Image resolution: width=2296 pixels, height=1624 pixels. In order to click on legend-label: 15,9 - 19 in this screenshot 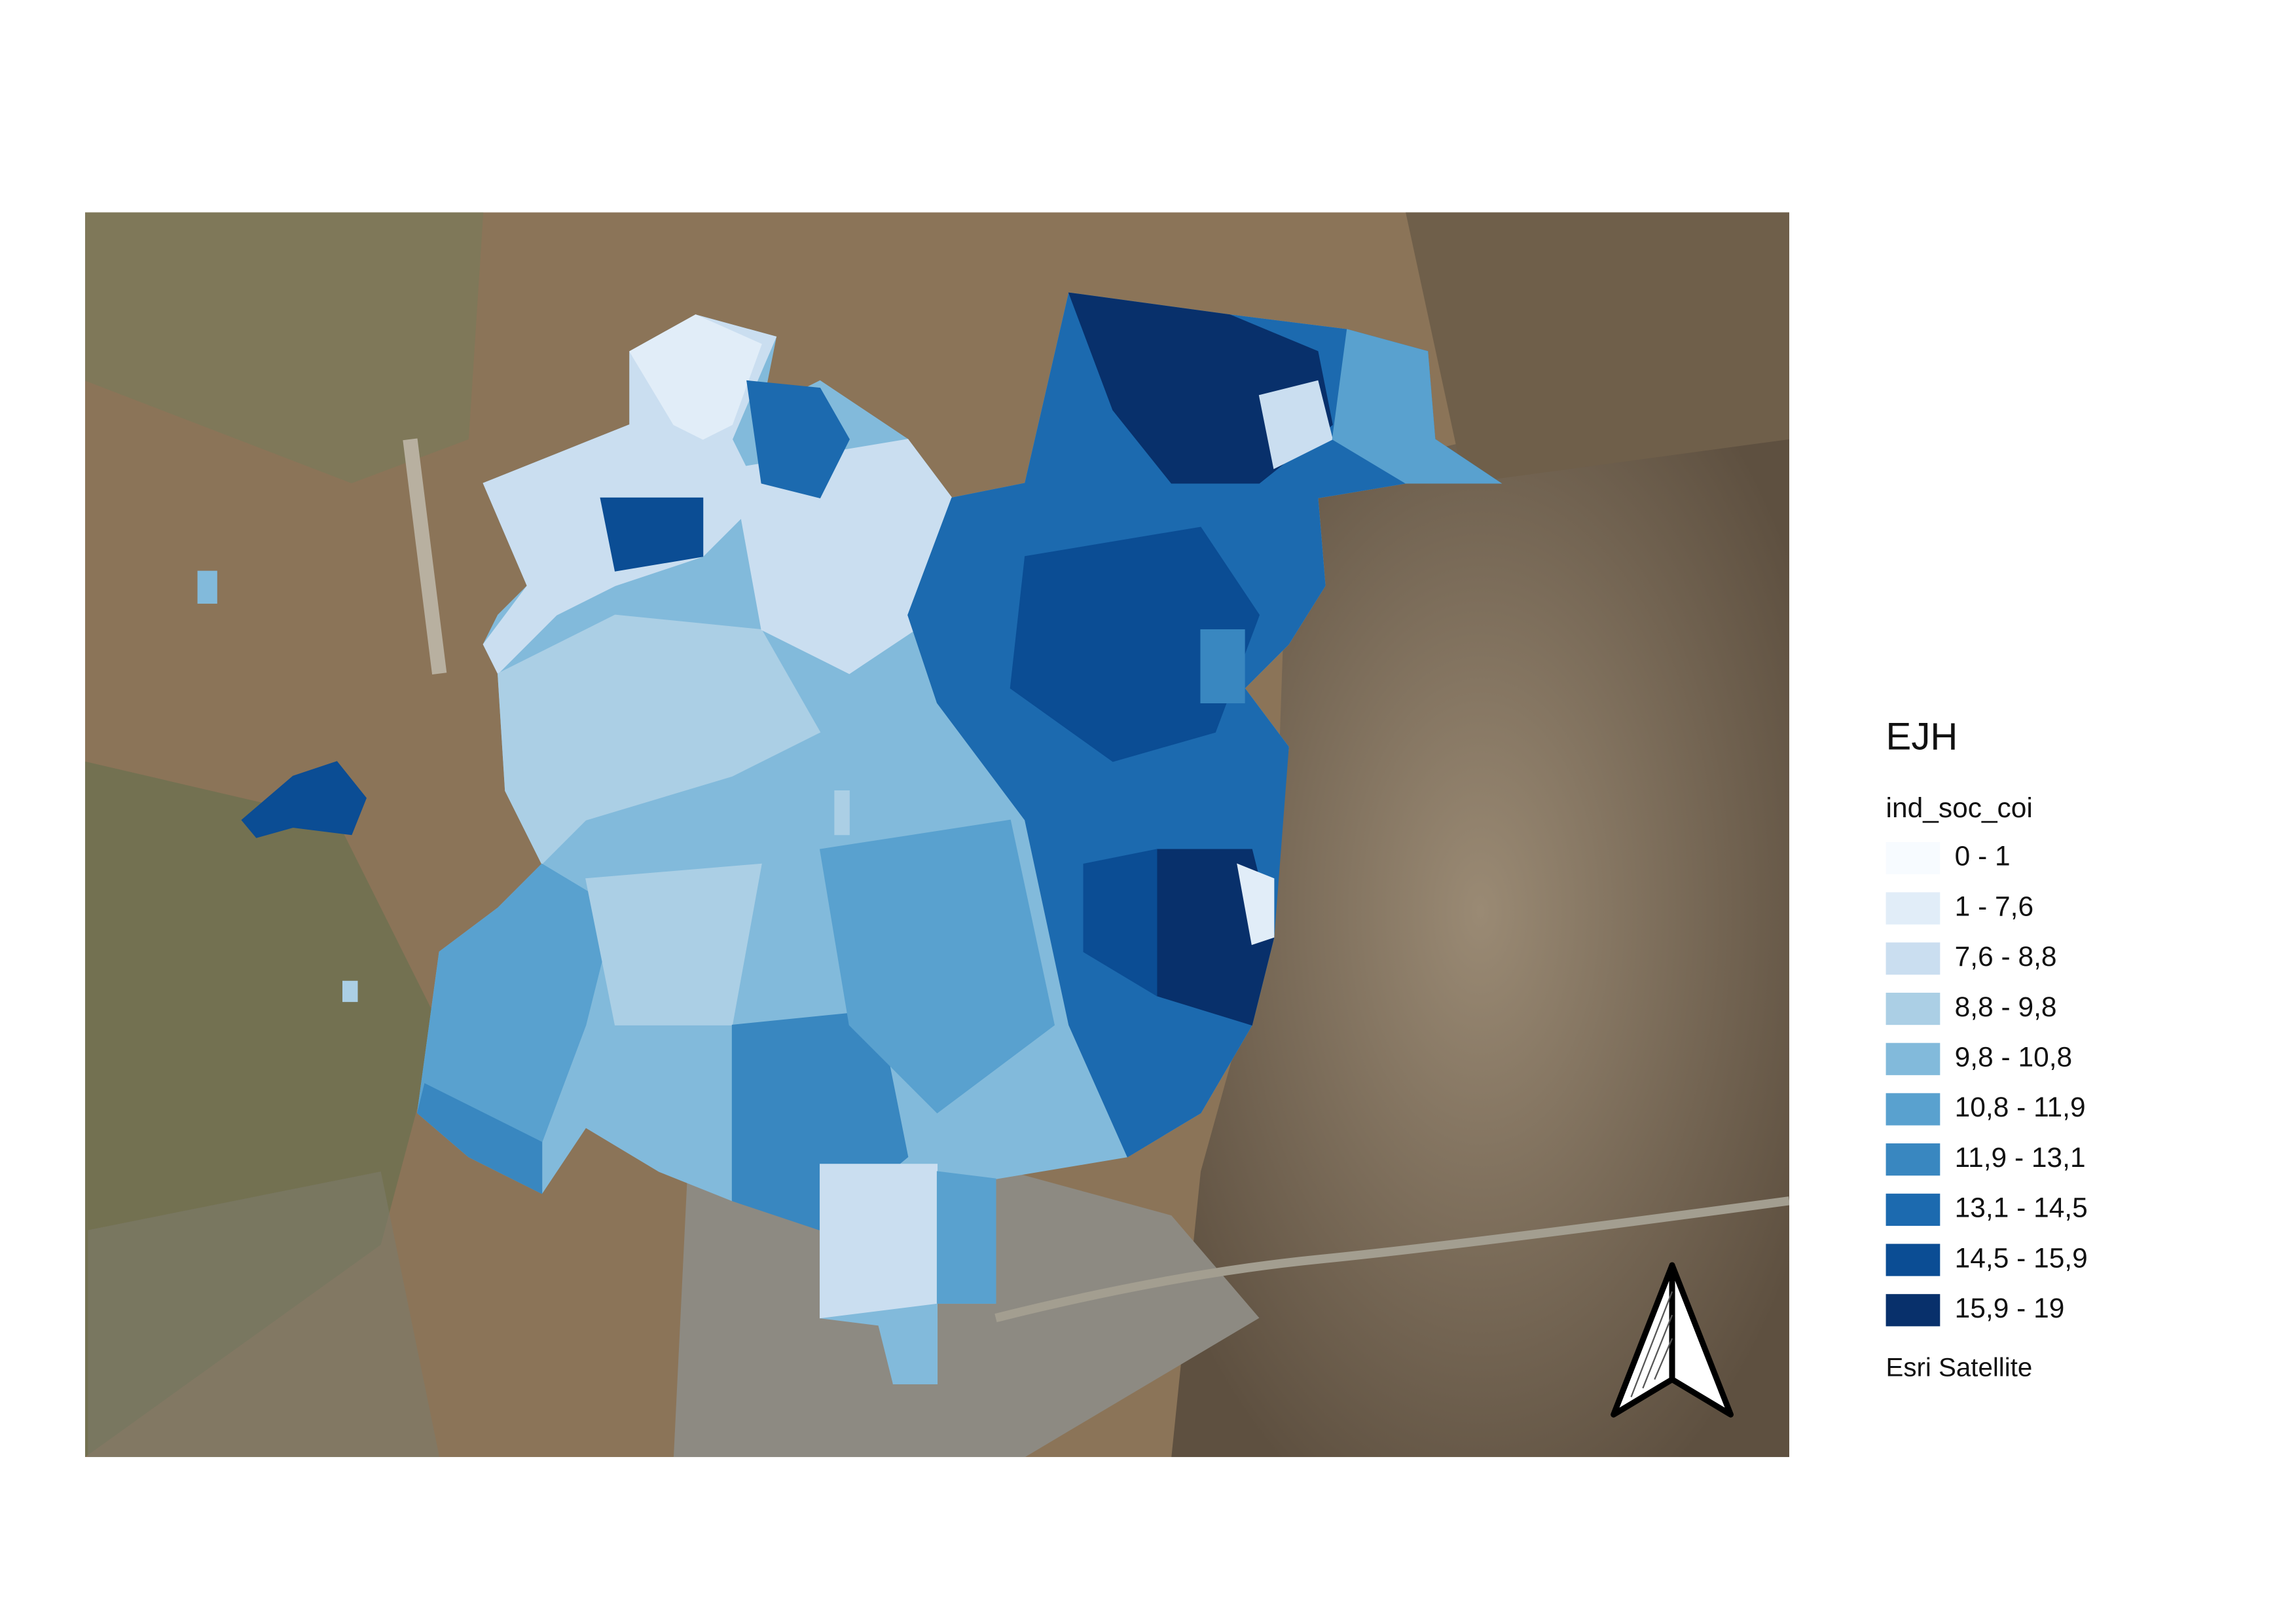, I will do `click(2010, 1308)`.